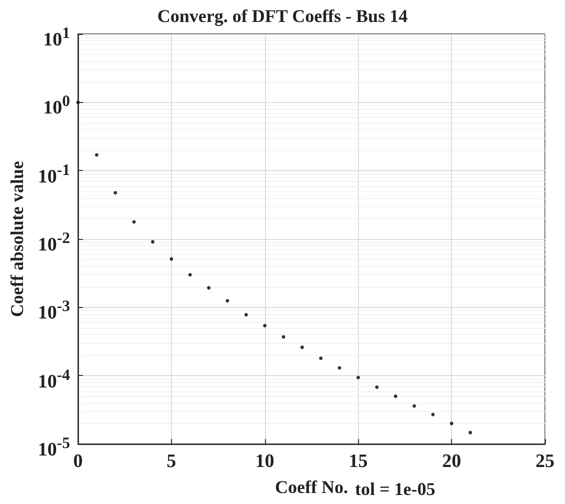 The image size is (565, 504). Describe the element at coordinates (56, 38) in the screenshot. I see `y-tick-label: 10$^{1}$` at that location.